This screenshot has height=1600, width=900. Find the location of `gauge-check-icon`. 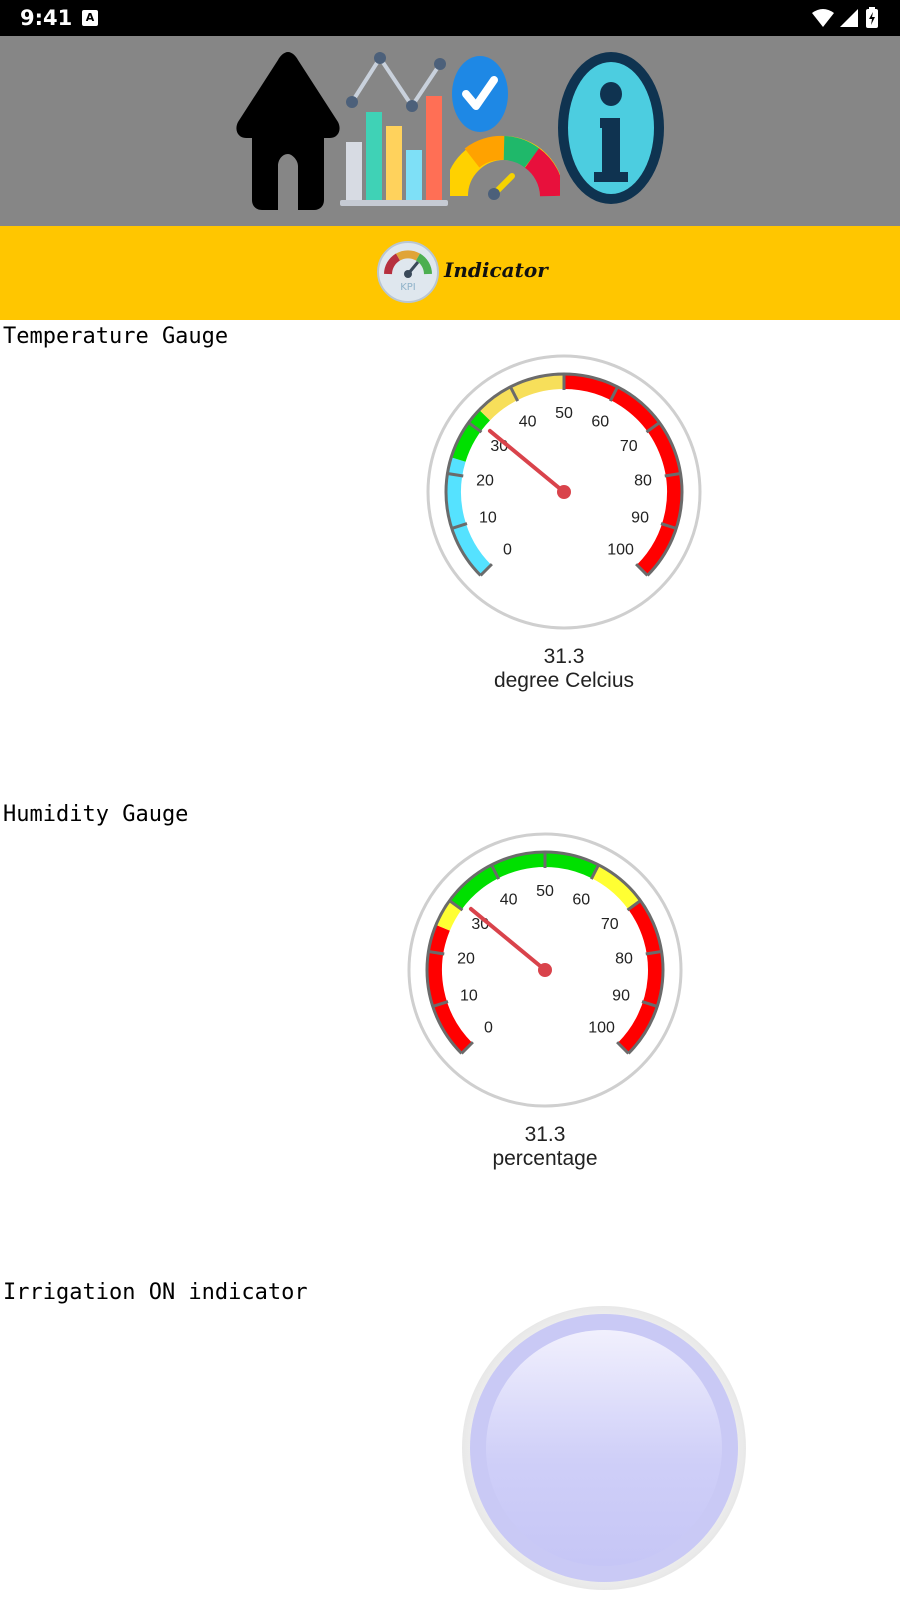

gauge-check-icon is located at coordinates (505, 130).